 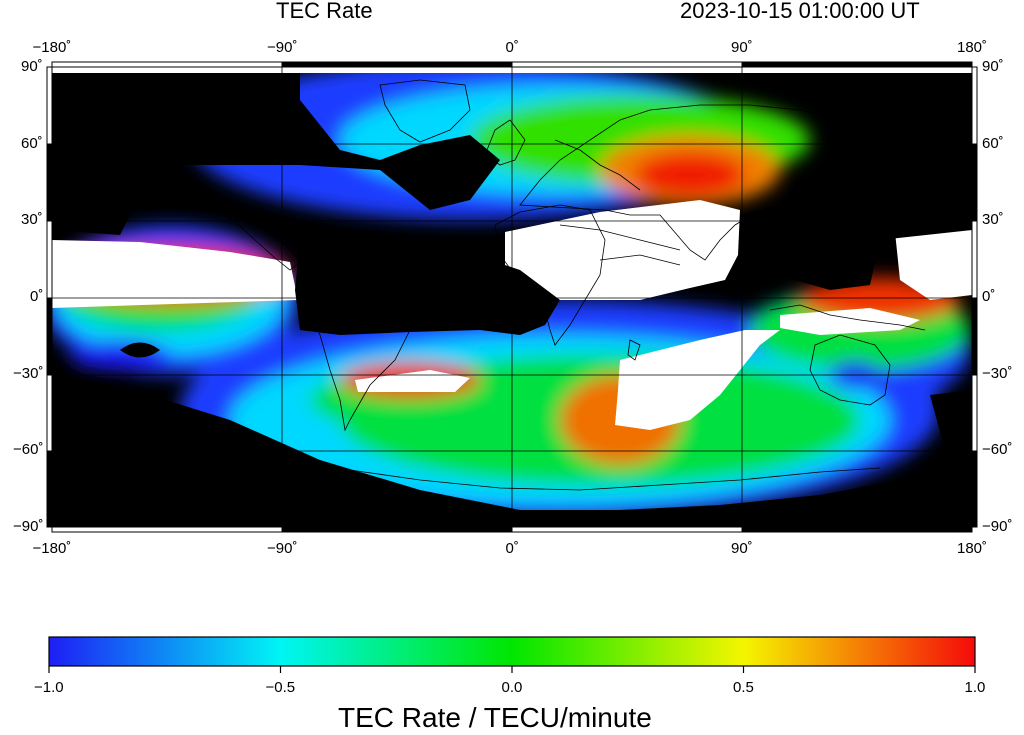 I want to click on y-tick-label-right: 0˚, so click(x=989, y=296).